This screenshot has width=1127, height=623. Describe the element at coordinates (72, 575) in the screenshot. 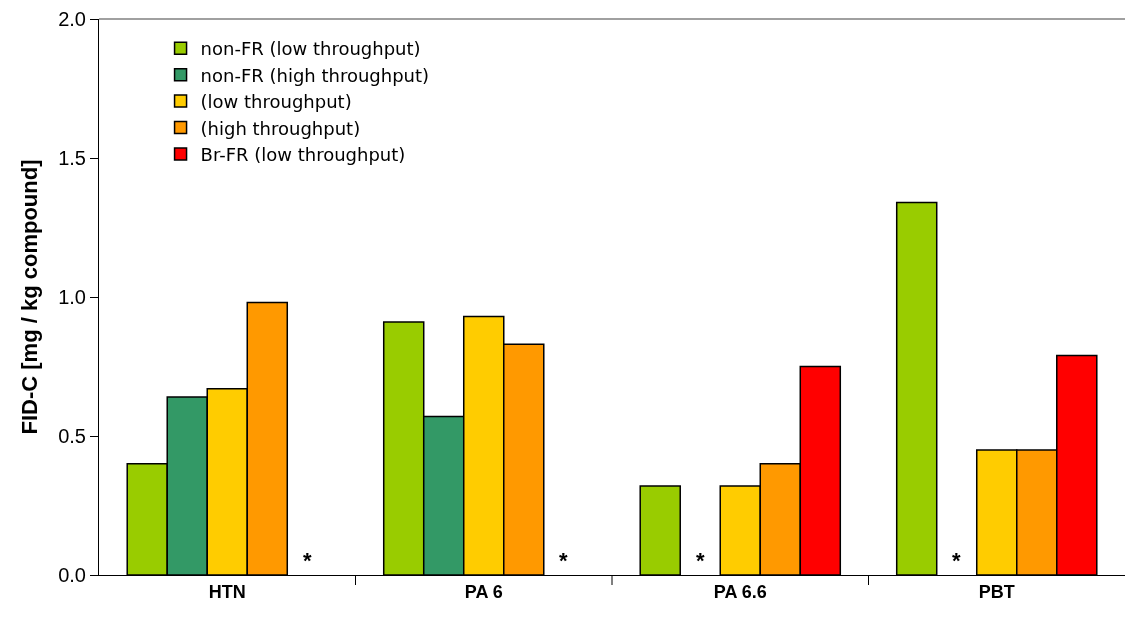

I see `y-tick-label: 0.0` at that location.